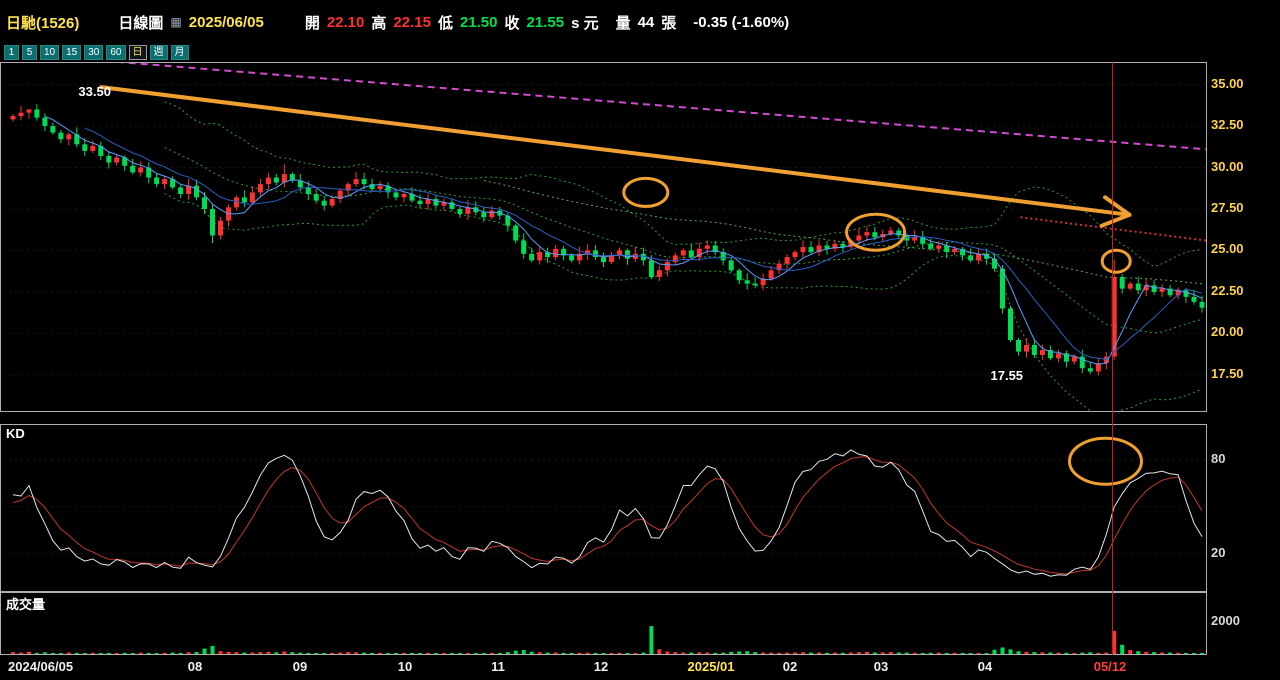  Describe the element at coordinates (585, 23) in the screenshot. I see `unit-suffix: s 元` at that location.